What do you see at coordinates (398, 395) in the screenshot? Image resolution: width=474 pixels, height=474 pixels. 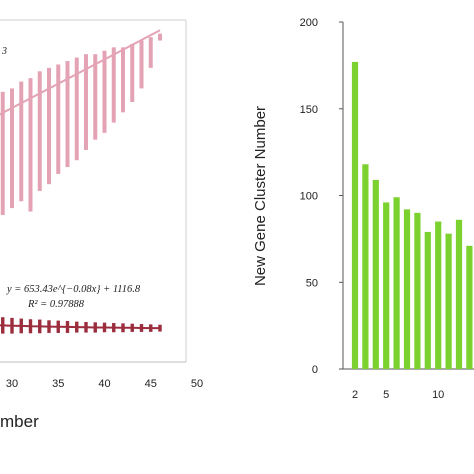 I see `right-x-ticks: 2 5 10` at bounding box center [398, 395].